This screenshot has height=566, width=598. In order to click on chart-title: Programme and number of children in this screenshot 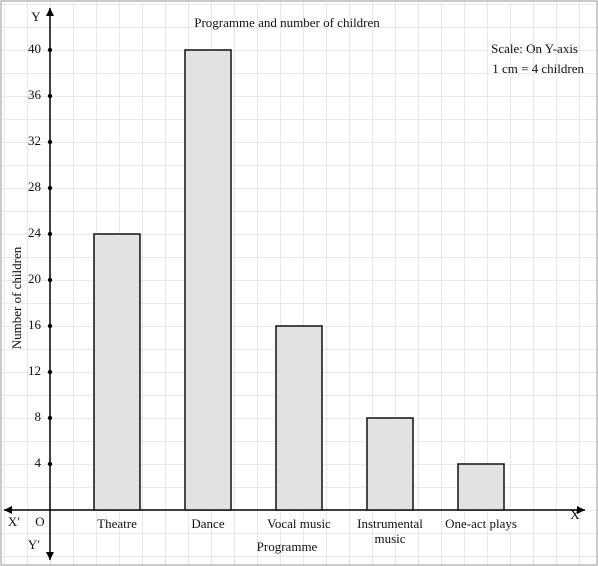, I will do `click(287, 22)`.